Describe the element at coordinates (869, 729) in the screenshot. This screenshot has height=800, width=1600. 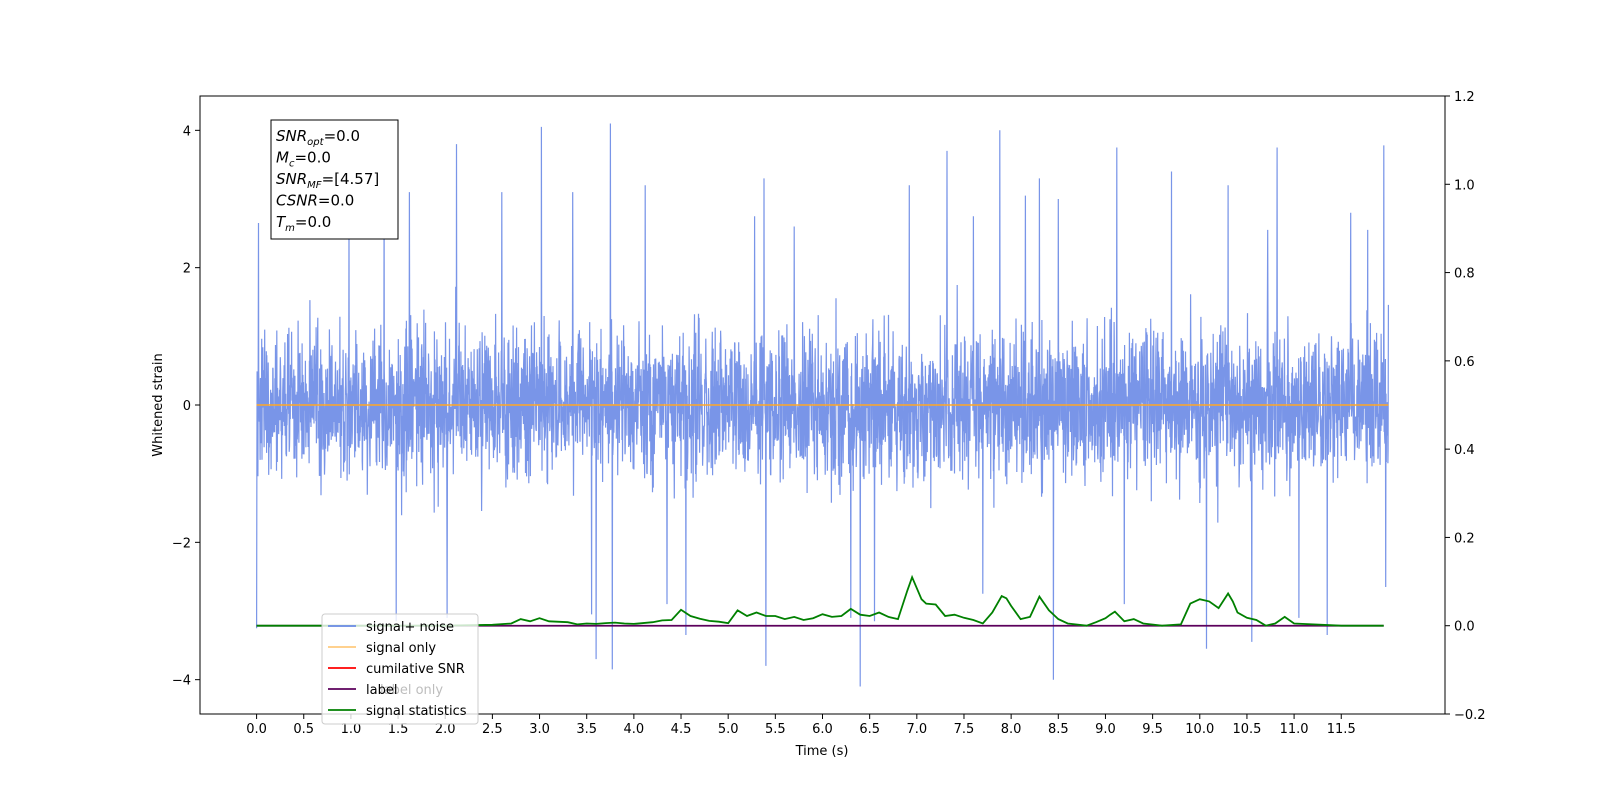
I see `x-tick-label: 6.5` at that location.